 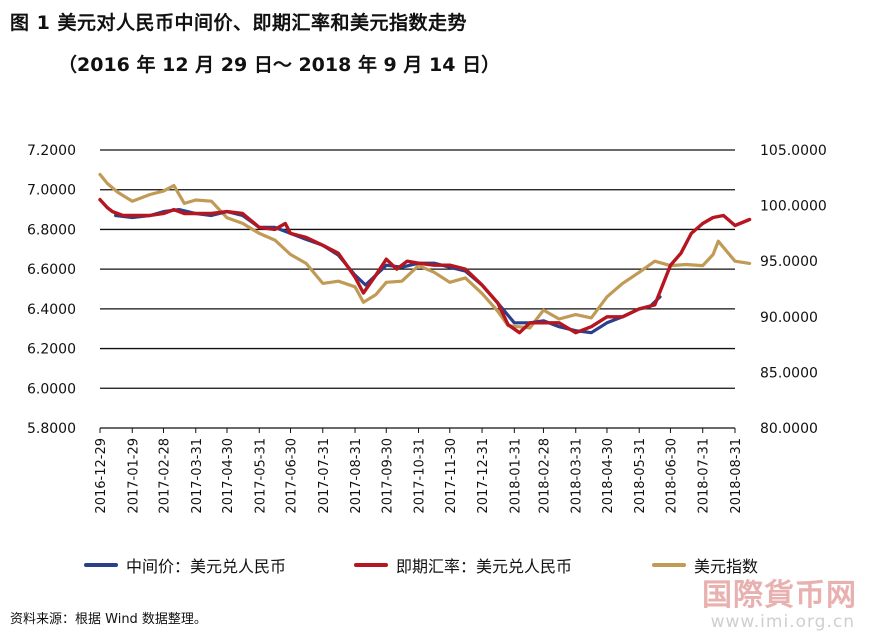 What do you see at coordinates (779, 595) in the screenshot?
I see `watermark-logo: 国際貨币网` at bounding box center [779, 595].